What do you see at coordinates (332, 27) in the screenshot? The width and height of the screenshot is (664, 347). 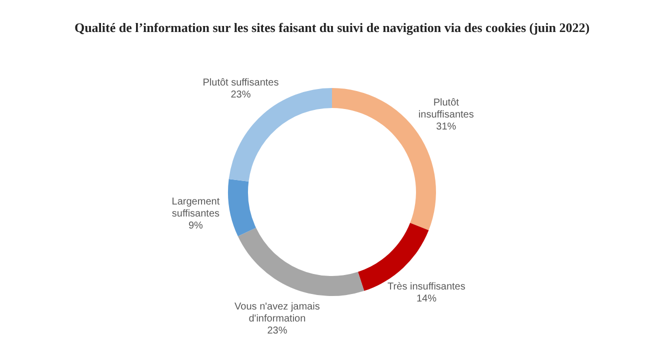 I see `chart-title: Qualité de l’information sur les sites faisant du suivi de navigation via des cookies (juin 2022)` at bounding box center [332, 27].